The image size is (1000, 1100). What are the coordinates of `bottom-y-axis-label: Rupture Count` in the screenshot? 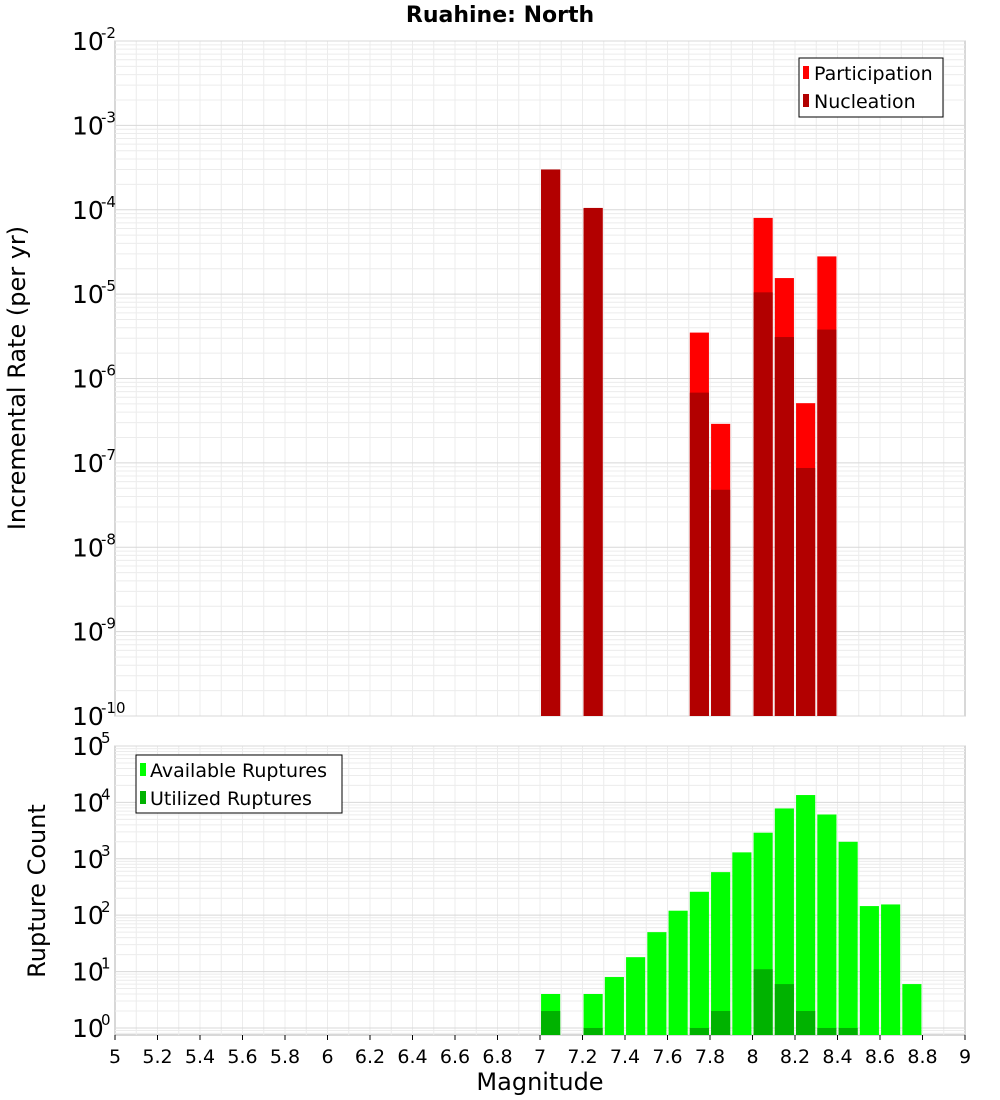 It's located at (37, 891).